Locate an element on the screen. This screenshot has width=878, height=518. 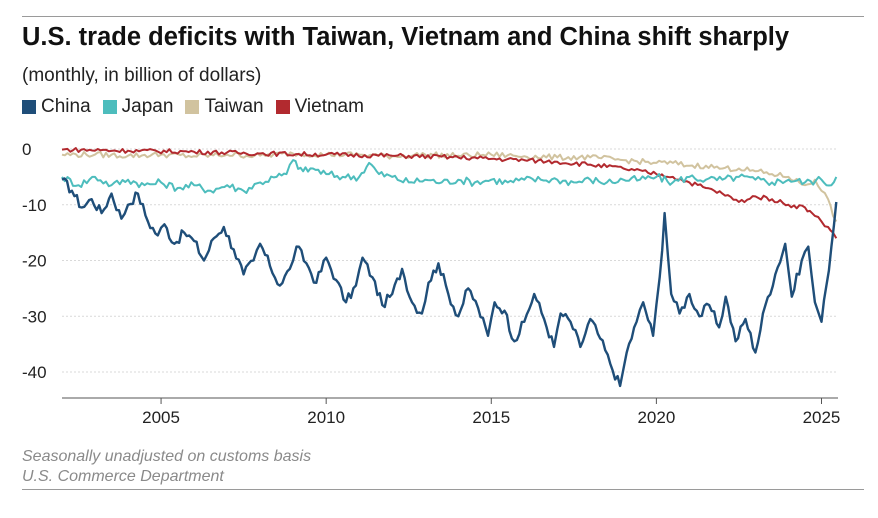
chart-subtitle: (monthly, in billion of dollars) is located at coordinates (142, 75).